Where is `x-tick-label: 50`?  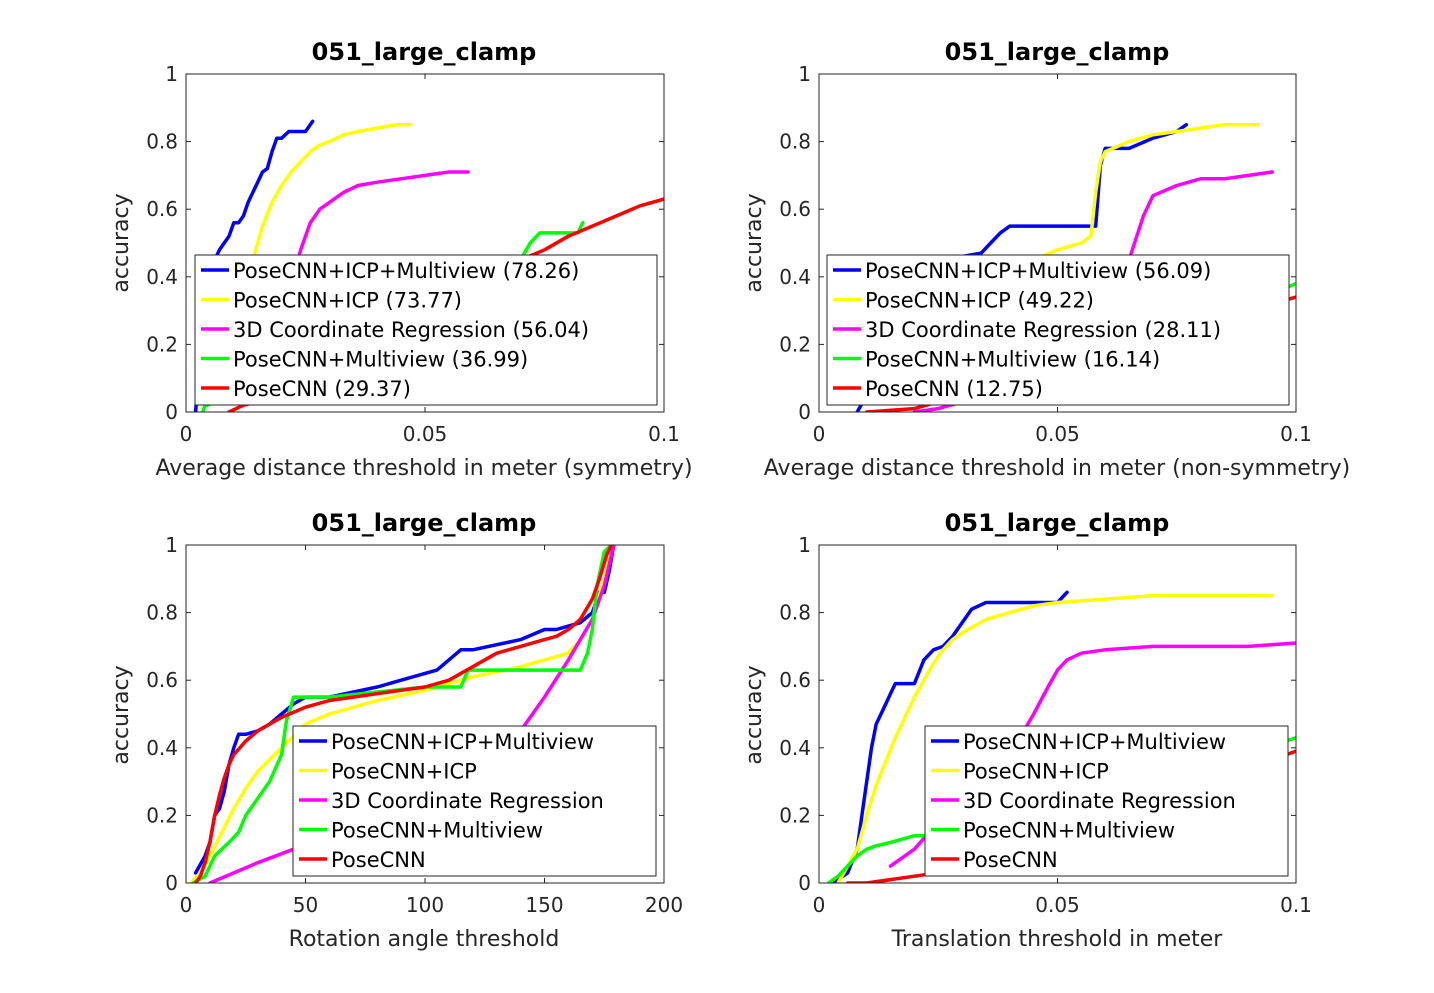
x-tick-label: 50 is located at coordinates (305, 905).